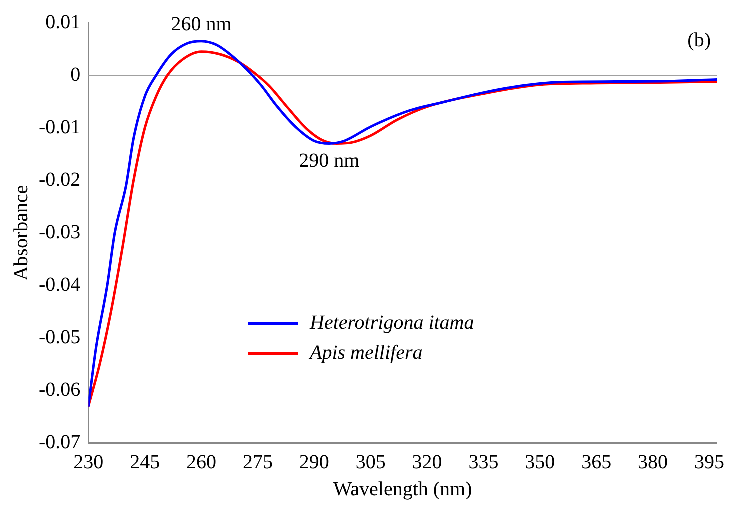  I want to click on y-tick-label: 0.01, so click(63, 22).